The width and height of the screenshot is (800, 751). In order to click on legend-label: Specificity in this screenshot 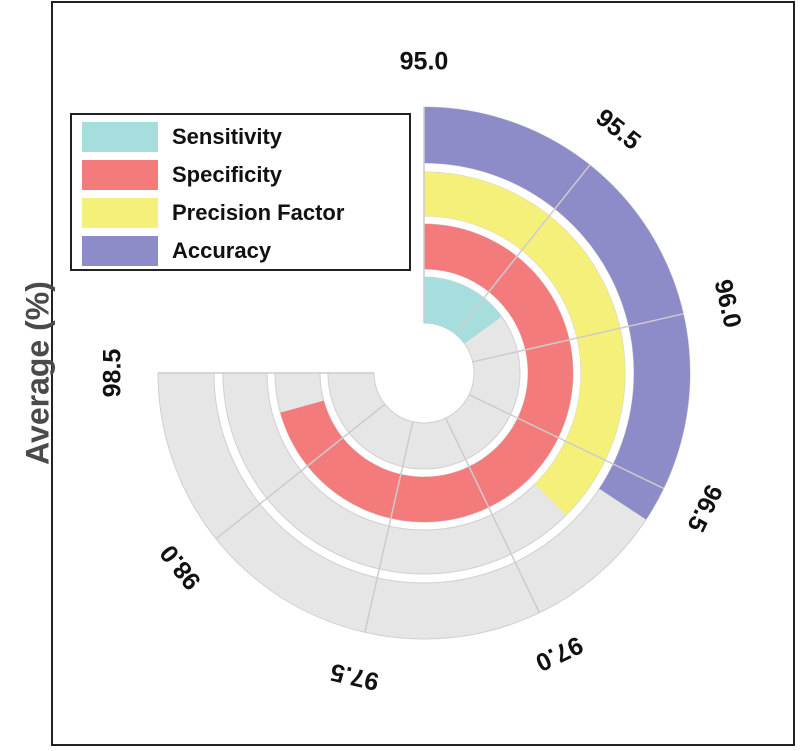, I will do `click(227, 174)`.